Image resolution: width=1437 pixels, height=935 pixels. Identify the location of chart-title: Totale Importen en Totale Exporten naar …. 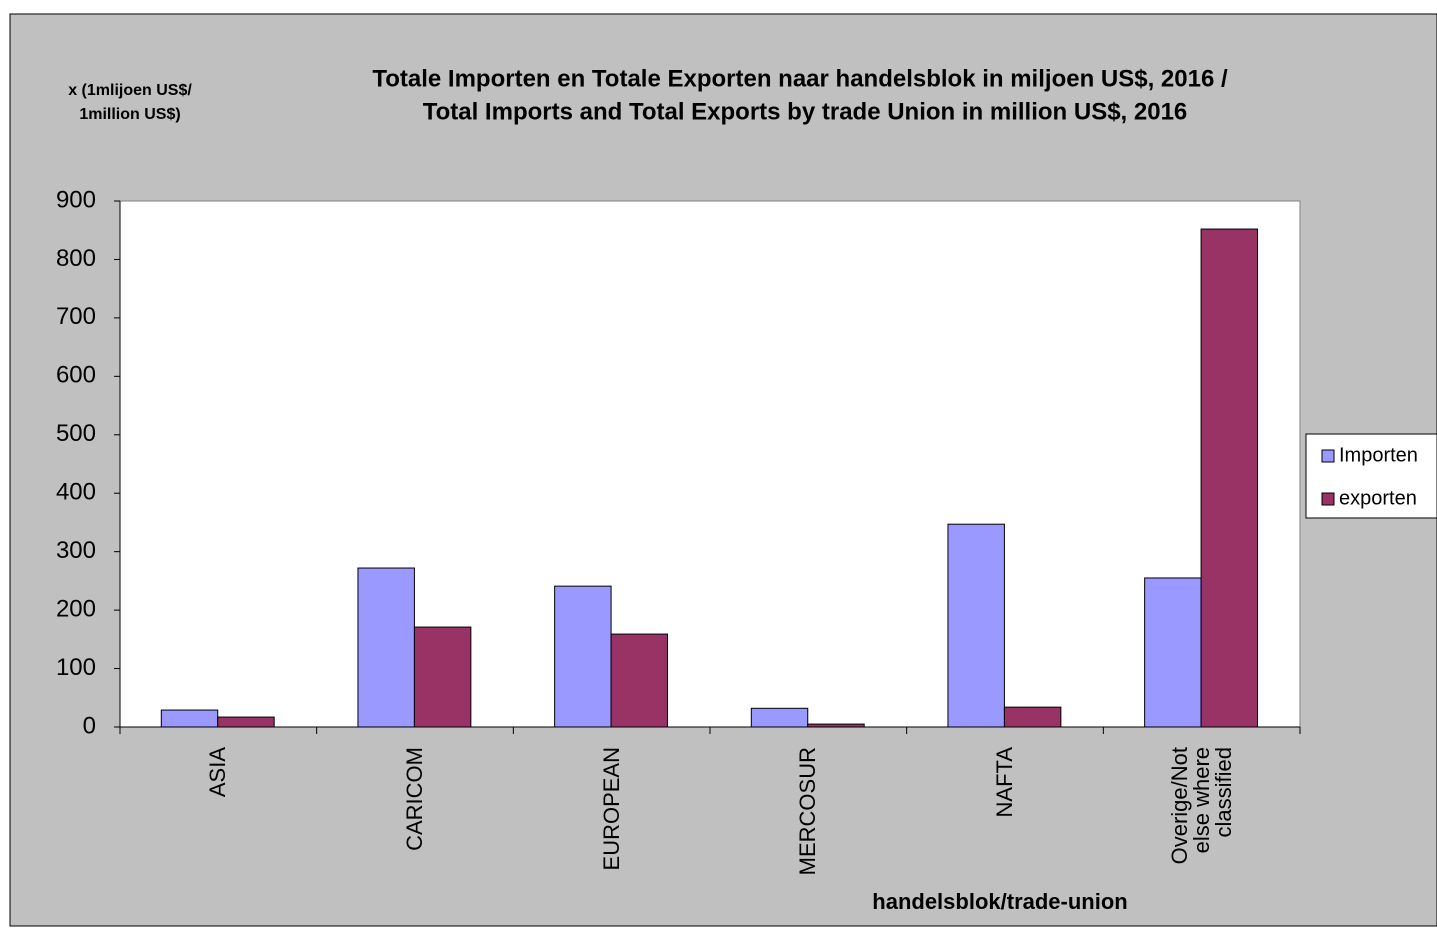
(800, 78).